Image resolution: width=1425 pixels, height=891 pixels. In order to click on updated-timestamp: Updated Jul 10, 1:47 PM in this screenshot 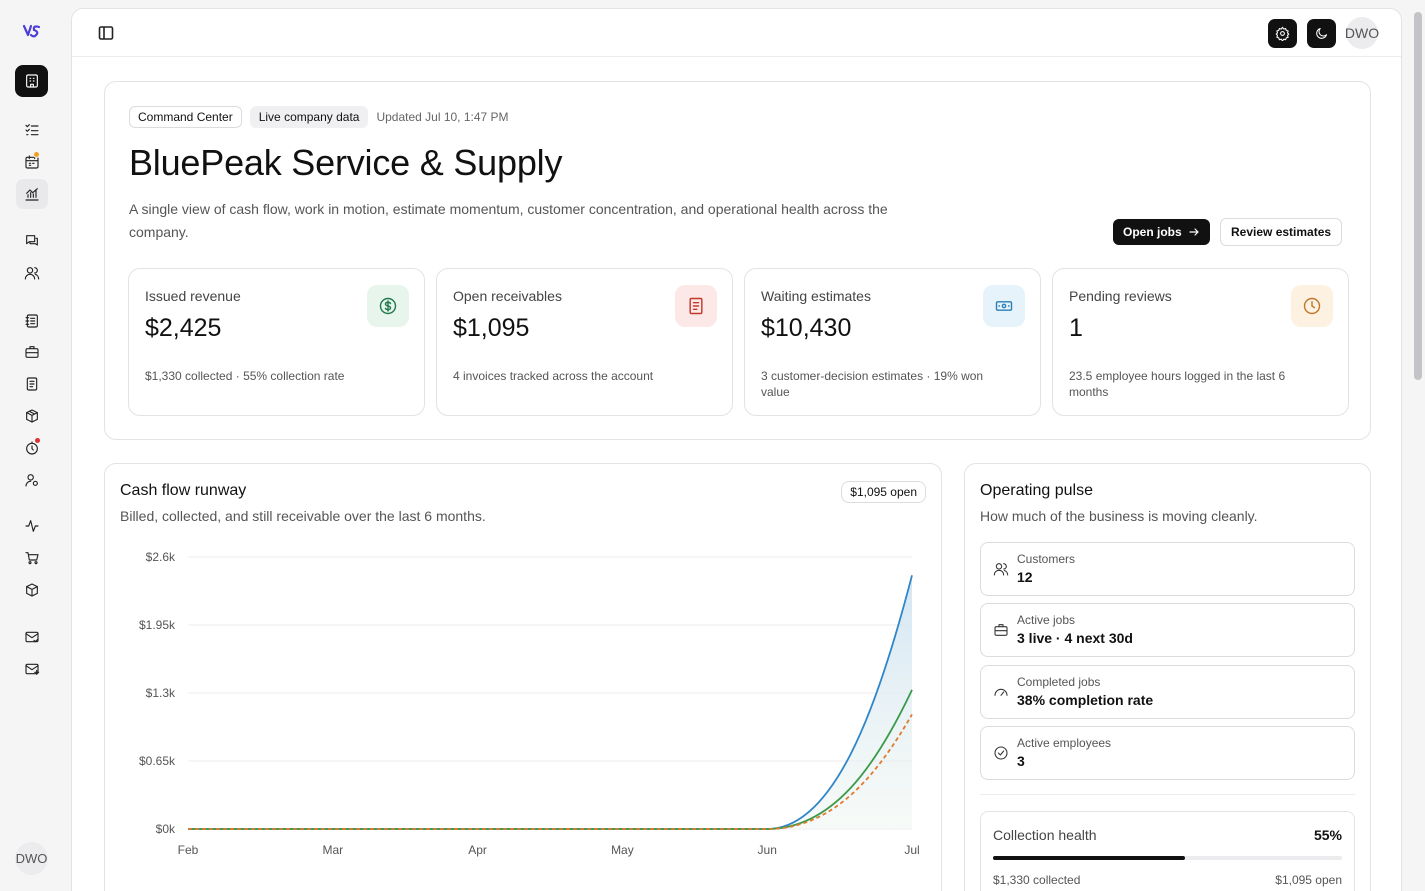, I will do `click(442, 117)`.